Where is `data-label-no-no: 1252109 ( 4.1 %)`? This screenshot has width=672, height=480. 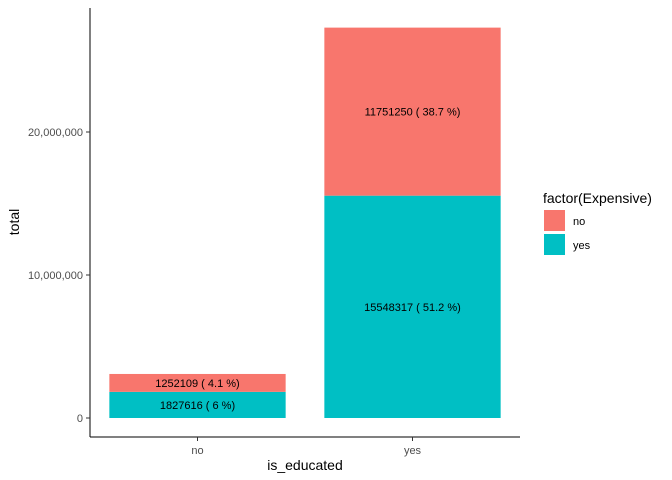 data-label-no-no: 1252109 ( 4.1 %) is located at coordinates (197, 384).